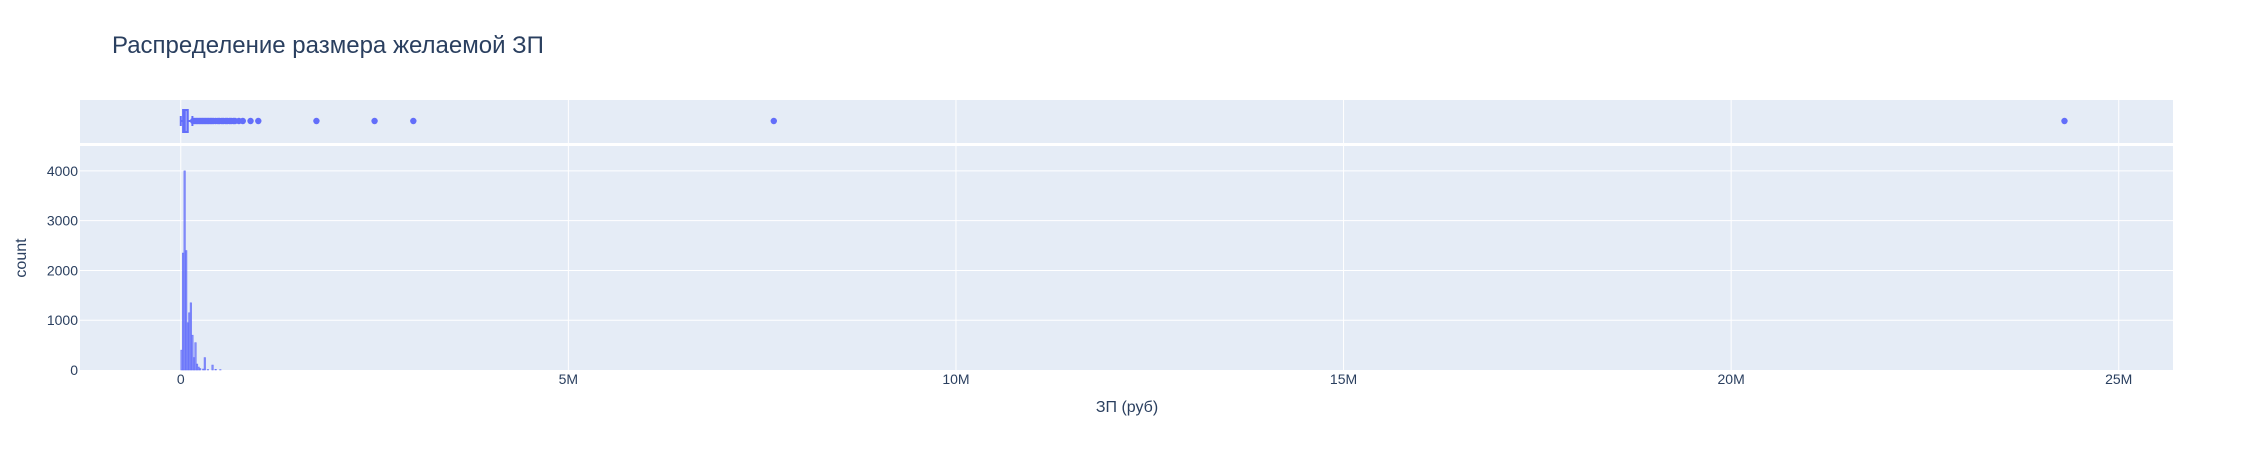  Describe the element at coordinates (1127, 407) in the screenshot. I see `x-axis-title: ЗП (руб)` at that location.